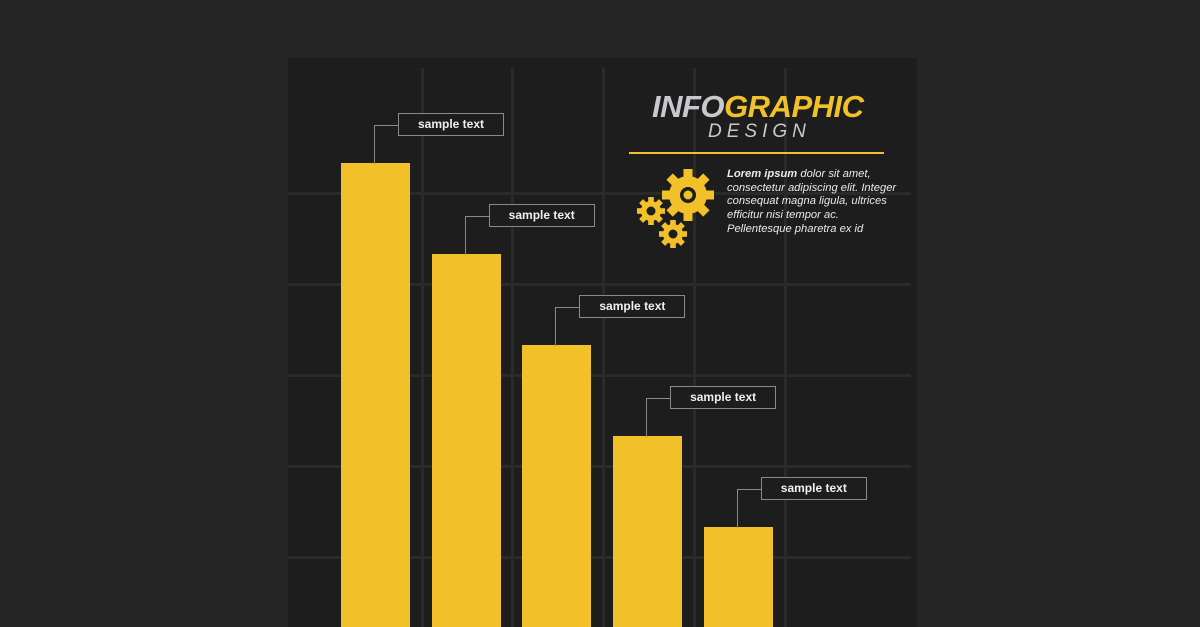  I want to click on title-info: INFO, so click(688, 106).